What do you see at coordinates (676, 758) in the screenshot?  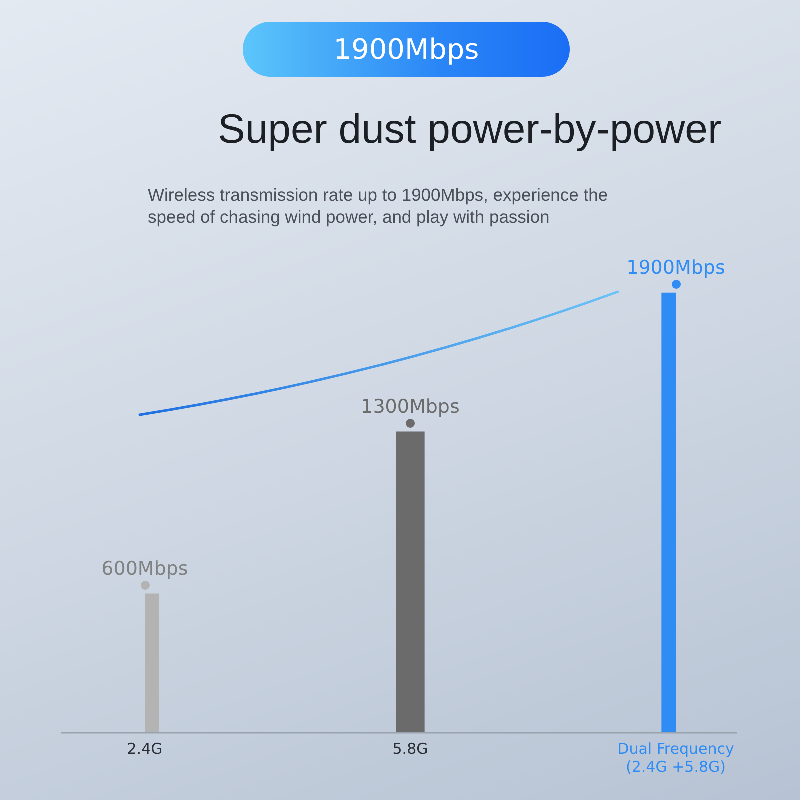 I see `x-tick-label: Dual Frequency (2.4G +5.8G)` at bounding box center [676, 758].